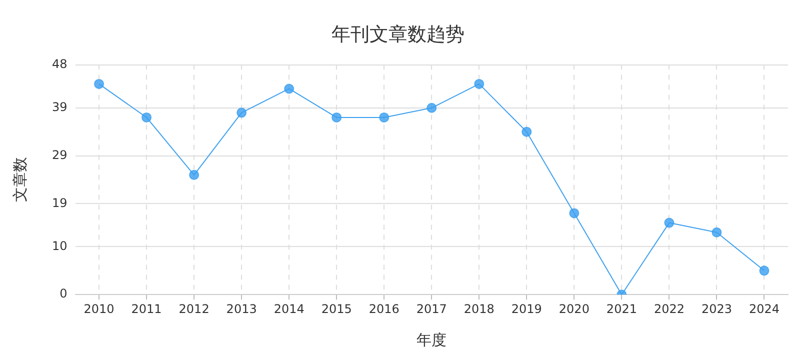 The image size is (810, 360). What do you see at coordinates (289, 309) in the screenshot?
I see `x-tick-label: 2014` at bounding box center [289, 309].